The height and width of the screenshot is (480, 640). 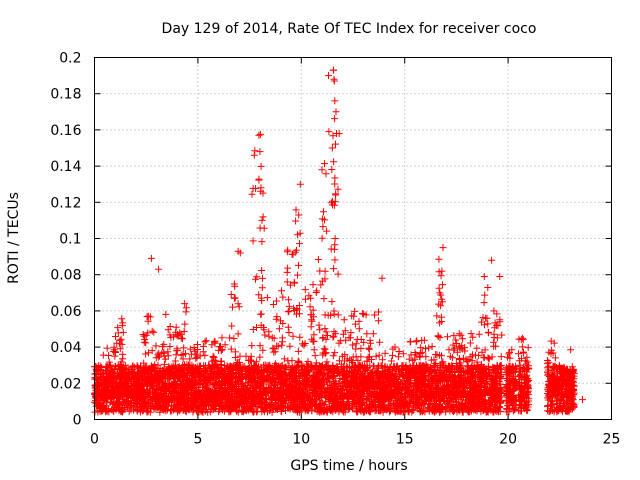 I want to click on y-axis-label: ROTI / TECUs, so click(x=14, y=238).